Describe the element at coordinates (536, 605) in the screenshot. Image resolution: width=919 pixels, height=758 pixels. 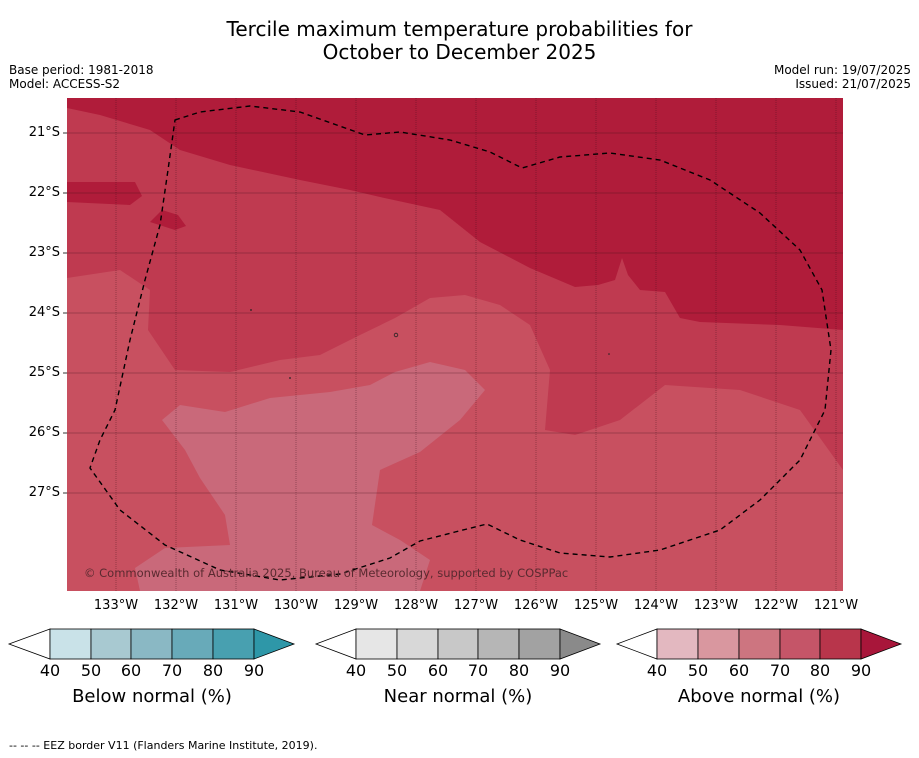
I see `lon-label-126w: 126°W` at that location.